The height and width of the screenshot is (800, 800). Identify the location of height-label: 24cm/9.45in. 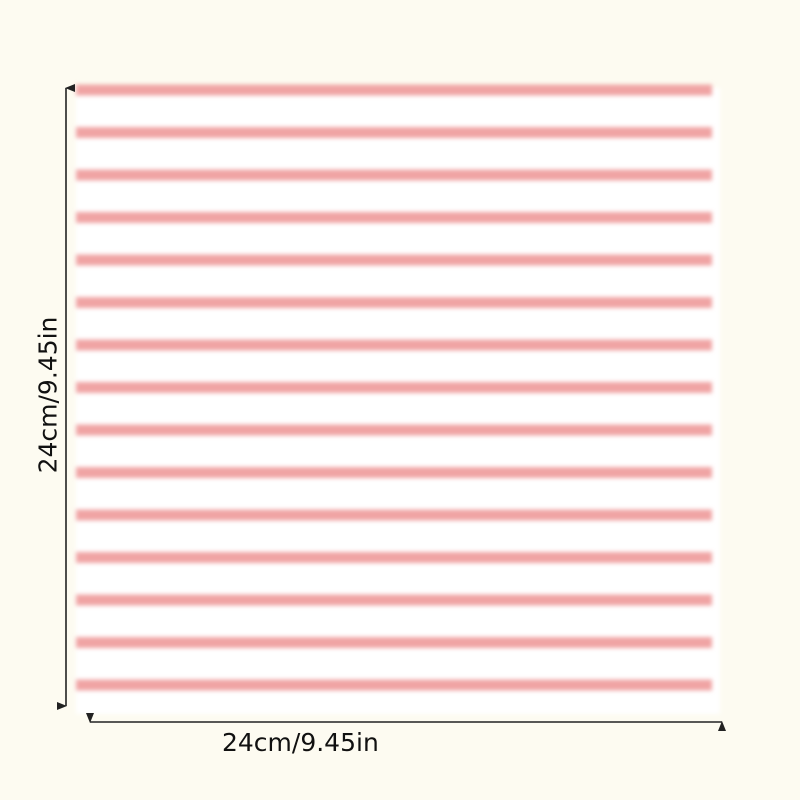
(48, 395).